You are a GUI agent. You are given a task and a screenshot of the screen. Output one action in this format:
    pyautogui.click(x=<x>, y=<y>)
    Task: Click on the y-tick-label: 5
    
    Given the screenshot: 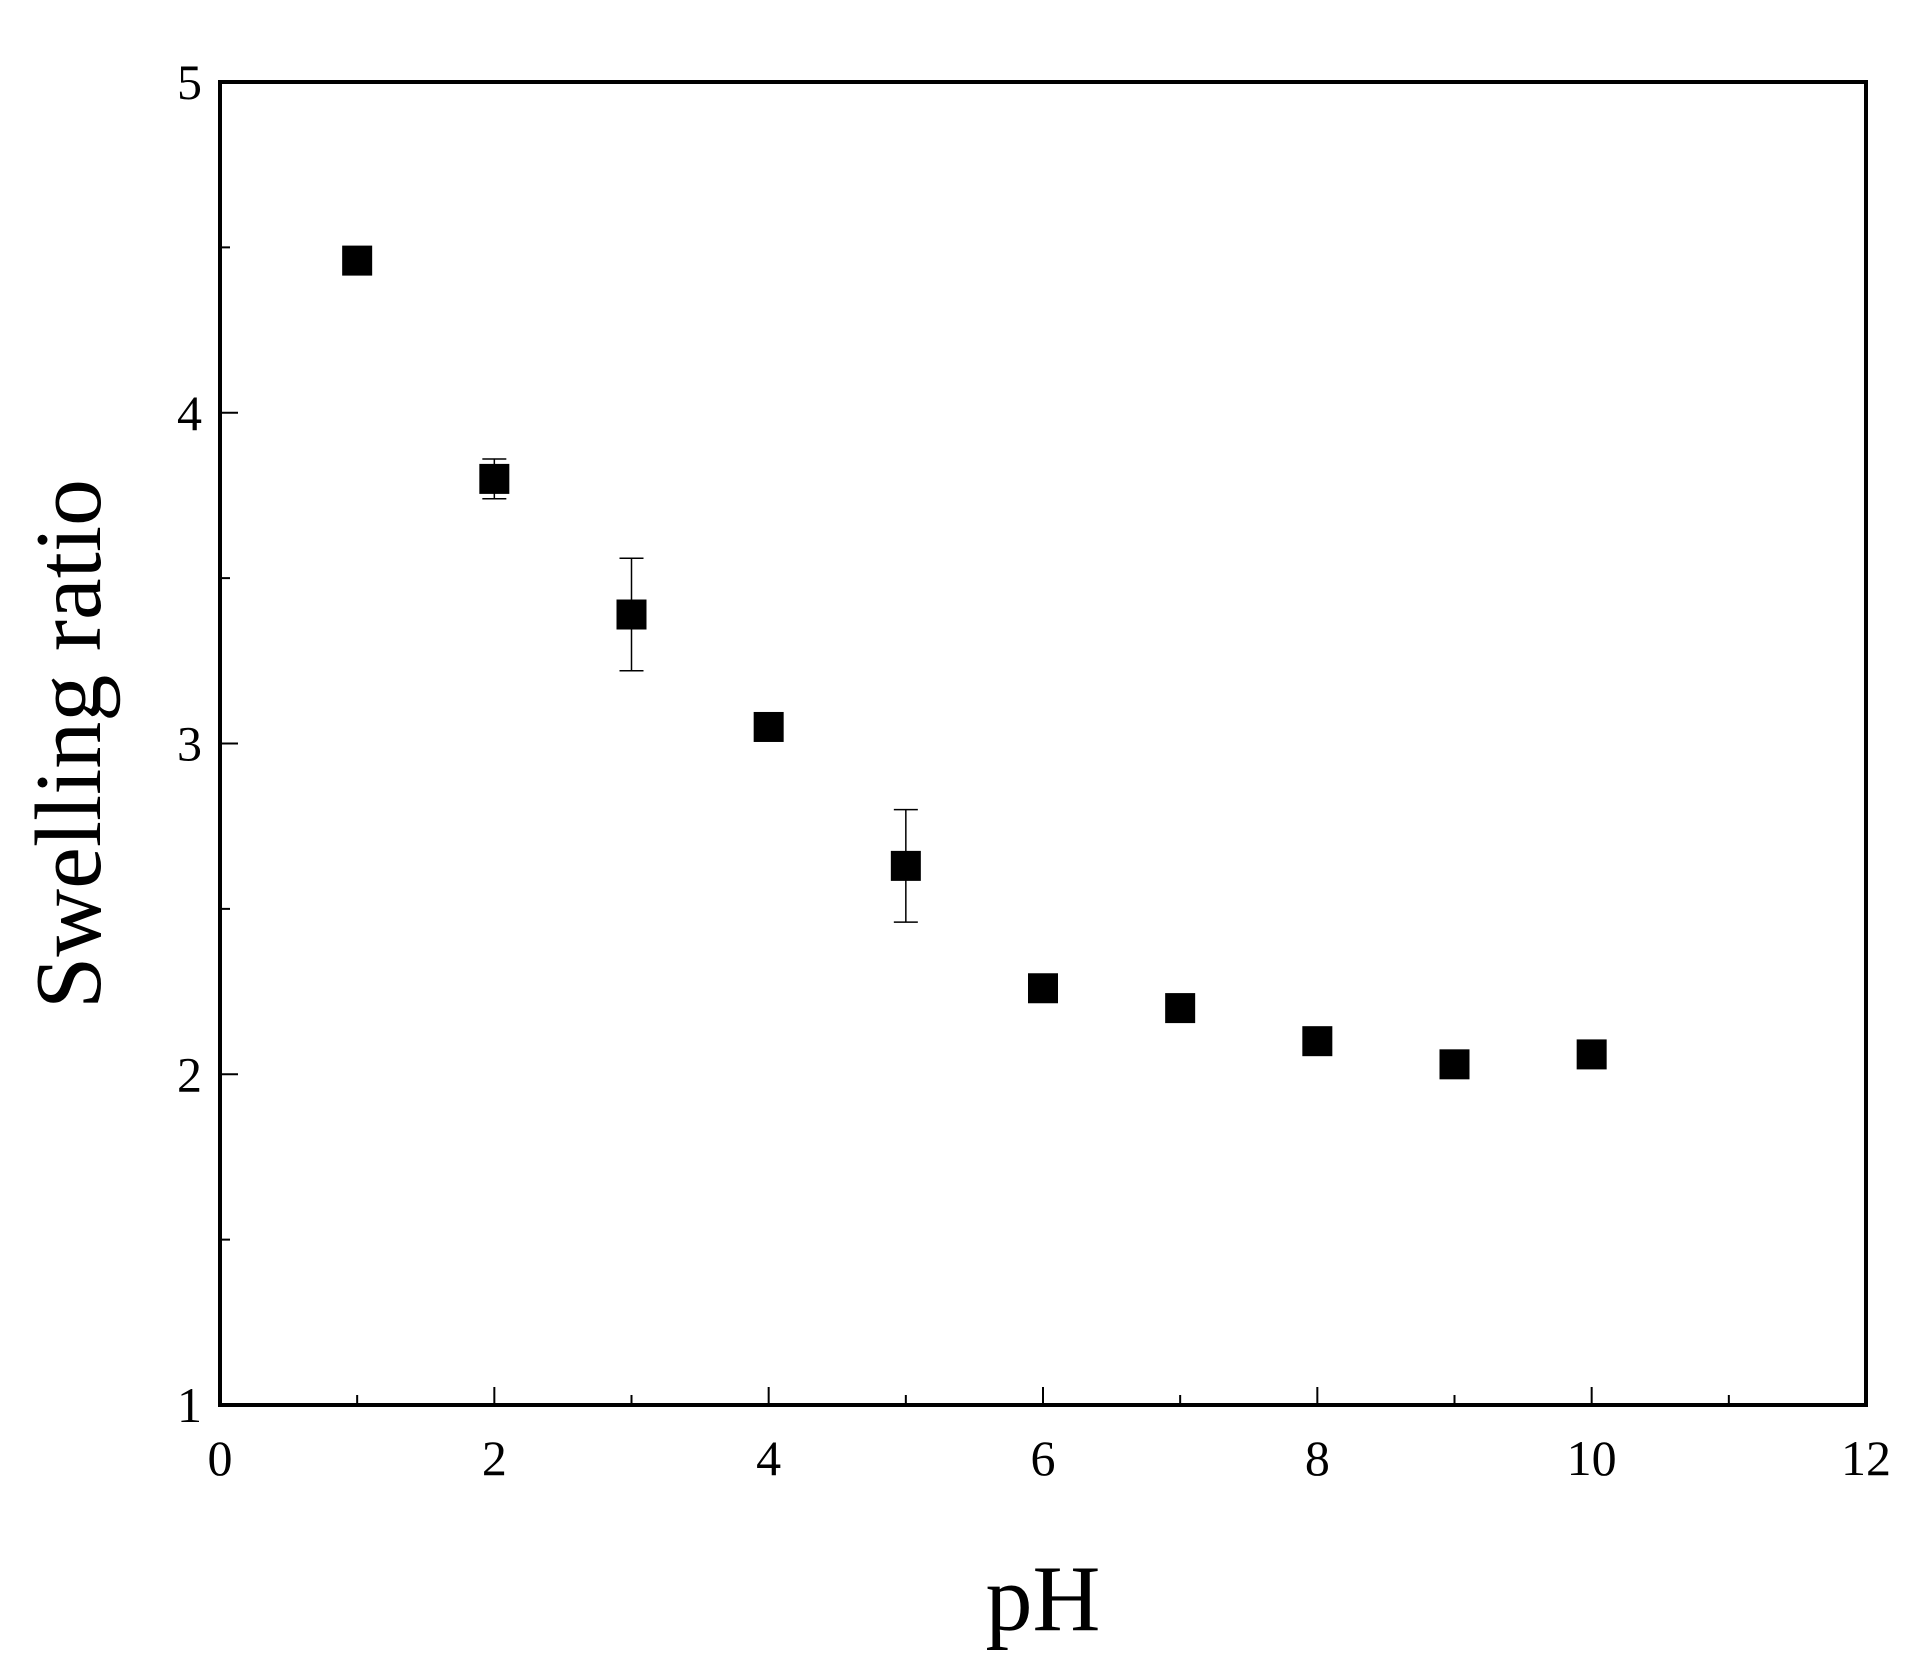 What is the action you would take?
    pyautogui.click(x=189, y=82)
    